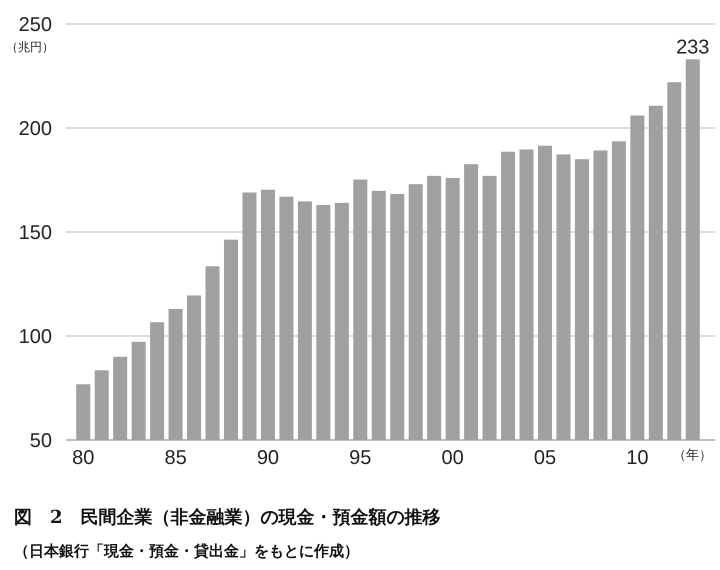 Image resolution: width=720 pixels, height=570 pixels. I want to click on y-tick-label: 100, so click(35, 337).